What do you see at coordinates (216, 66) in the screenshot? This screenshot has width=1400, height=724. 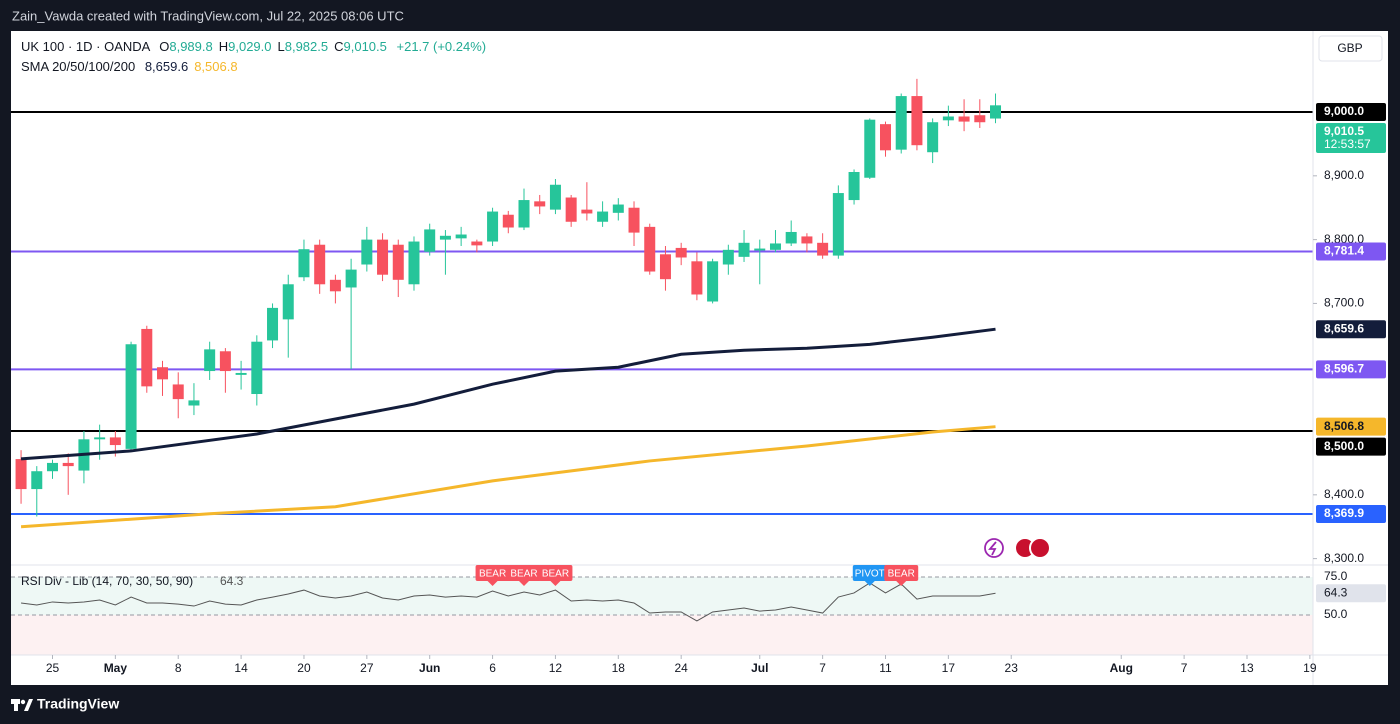 I see `sma-value: 8,506.8` at bounding box center [216, 66].